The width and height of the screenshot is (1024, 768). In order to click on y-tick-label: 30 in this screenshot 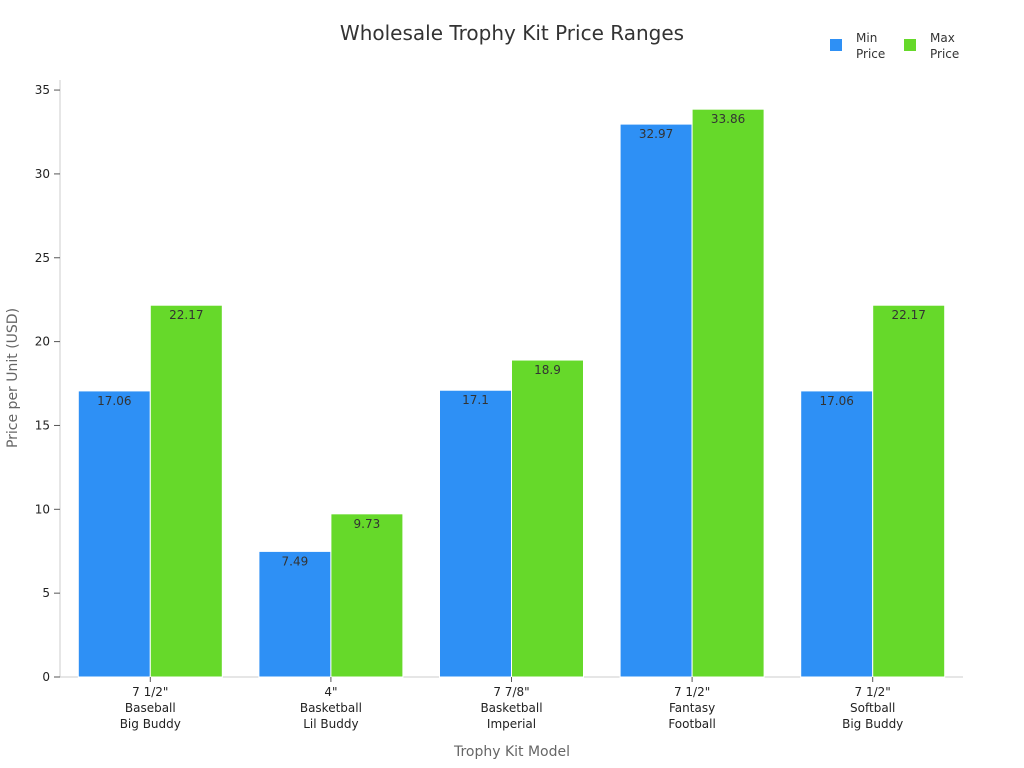, I will do `click(42, 174)`.